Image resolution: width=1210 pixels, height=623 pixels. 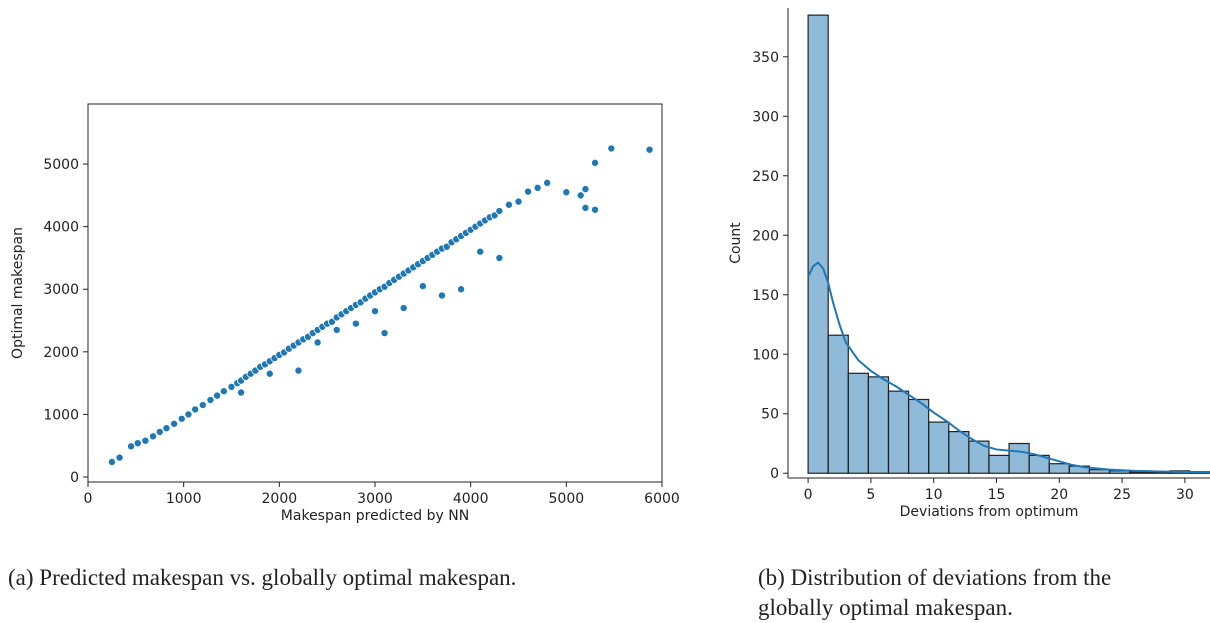 I want to click on y-tick-label: 3000, so click(x=61, y=290).